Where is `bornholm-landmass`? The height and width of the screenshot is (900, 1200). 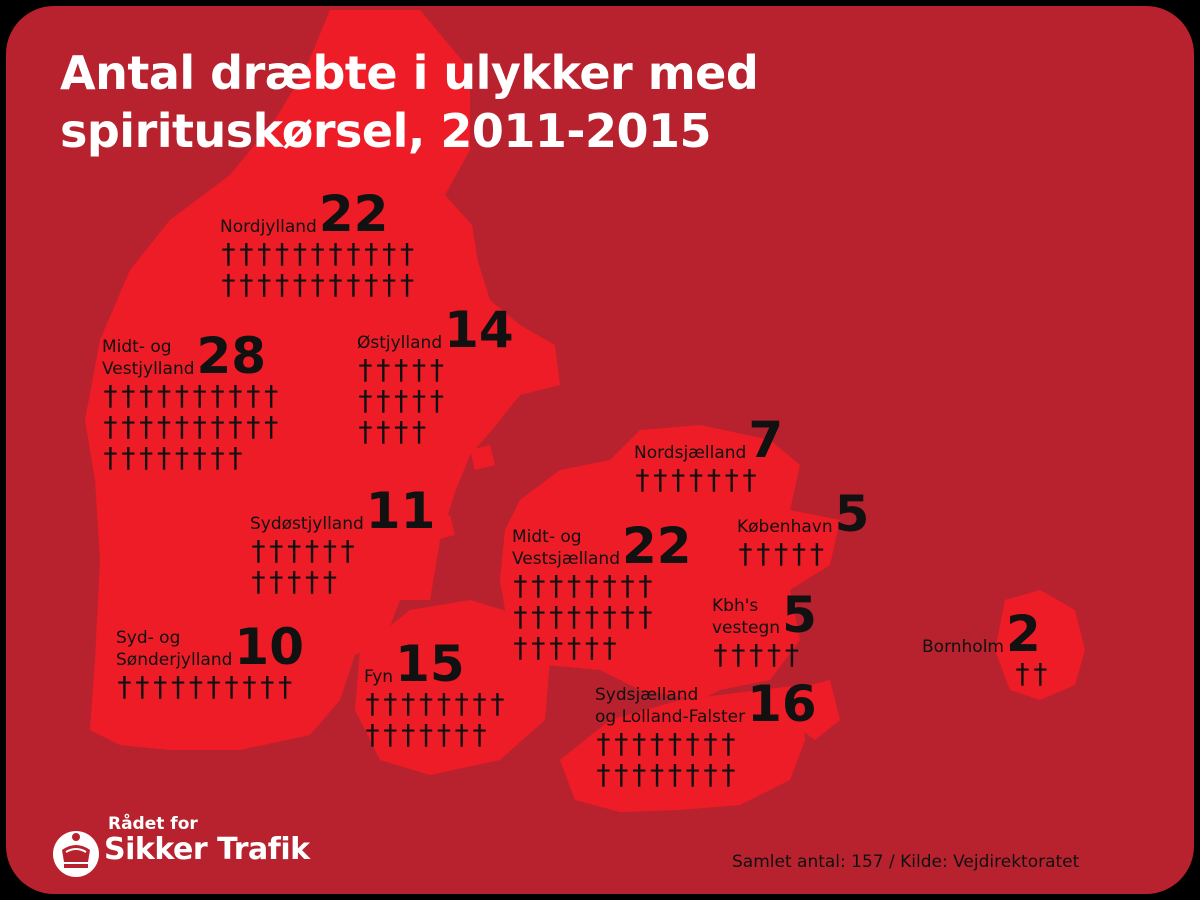 bornholm-landmass is located at coordinates (1040, 645).